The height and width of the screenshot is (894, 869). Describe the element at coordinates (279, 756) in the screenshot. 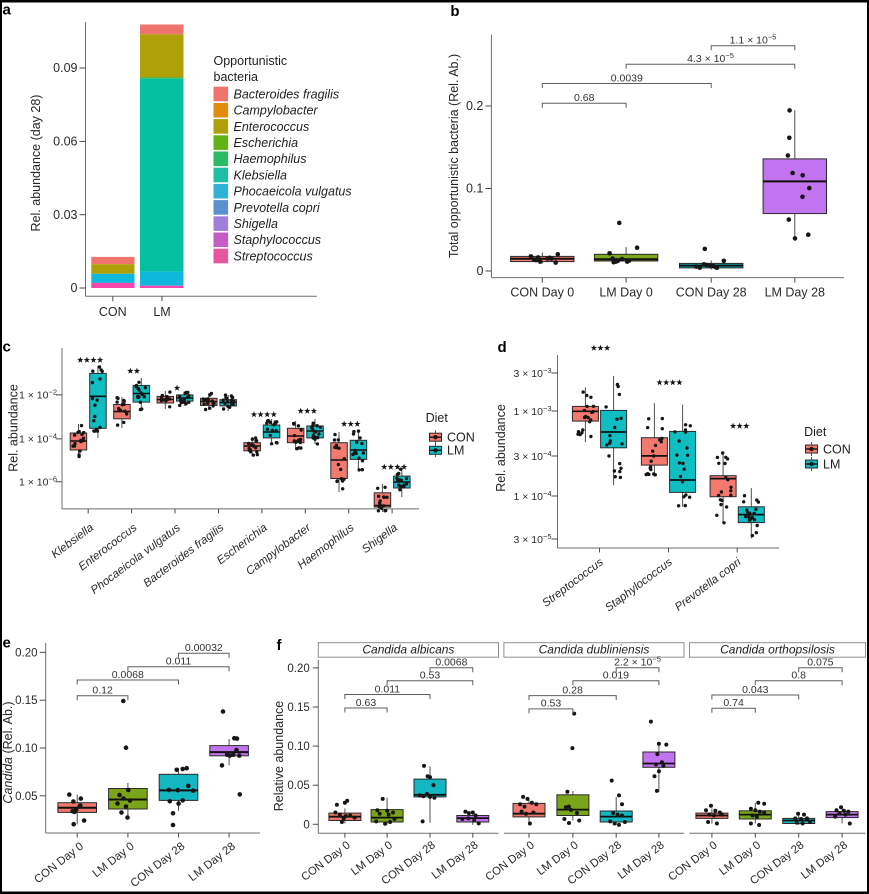

I see `svg-text: Relative abundance` at that location.